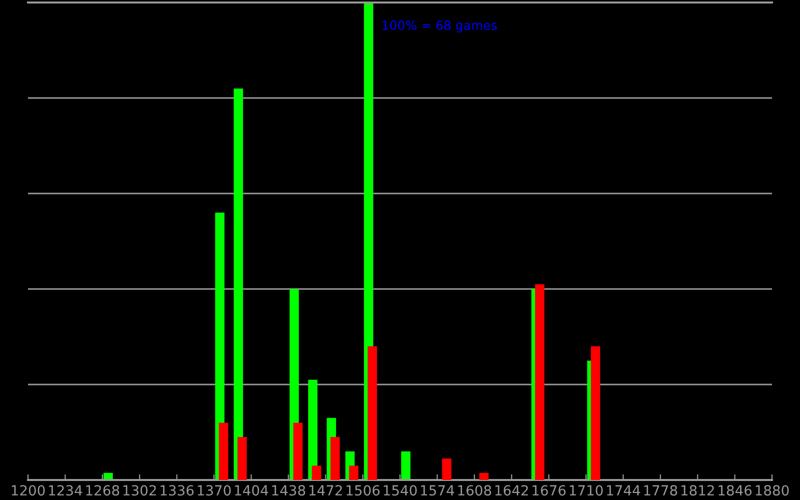 The width and height of the screenshot is (800, 500). What do you see at coordinates (623, 490) in the screenshot?
I see `x-tick-label: 1744` at bounding box center [623, 490].